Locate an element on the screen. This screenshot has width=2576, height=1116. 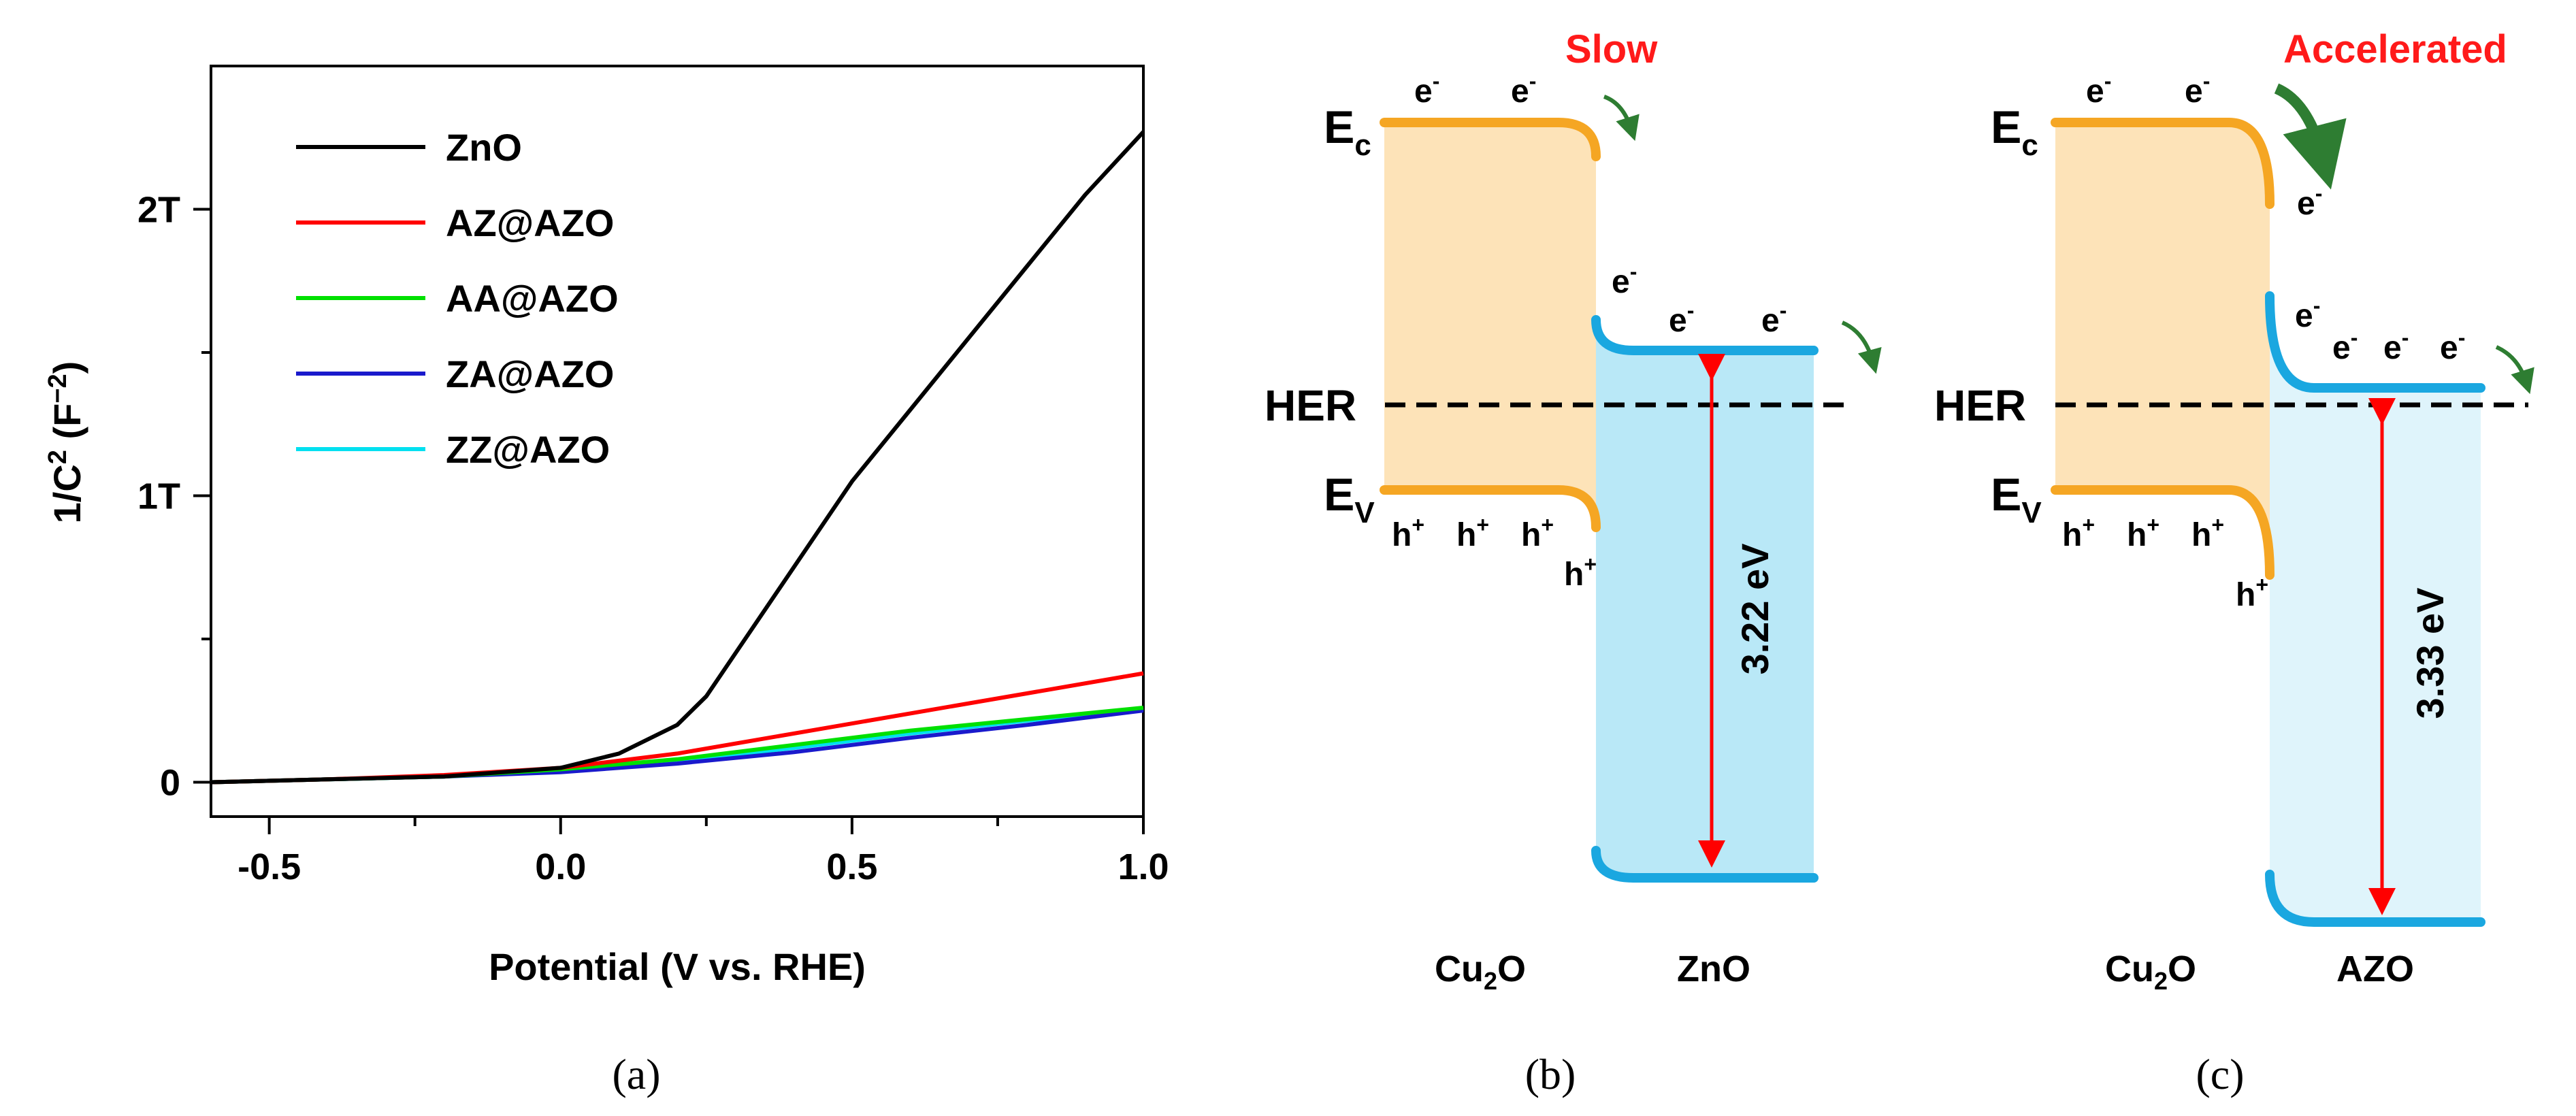
azo-transfer-arrow is located at coordinates (2514, 370).